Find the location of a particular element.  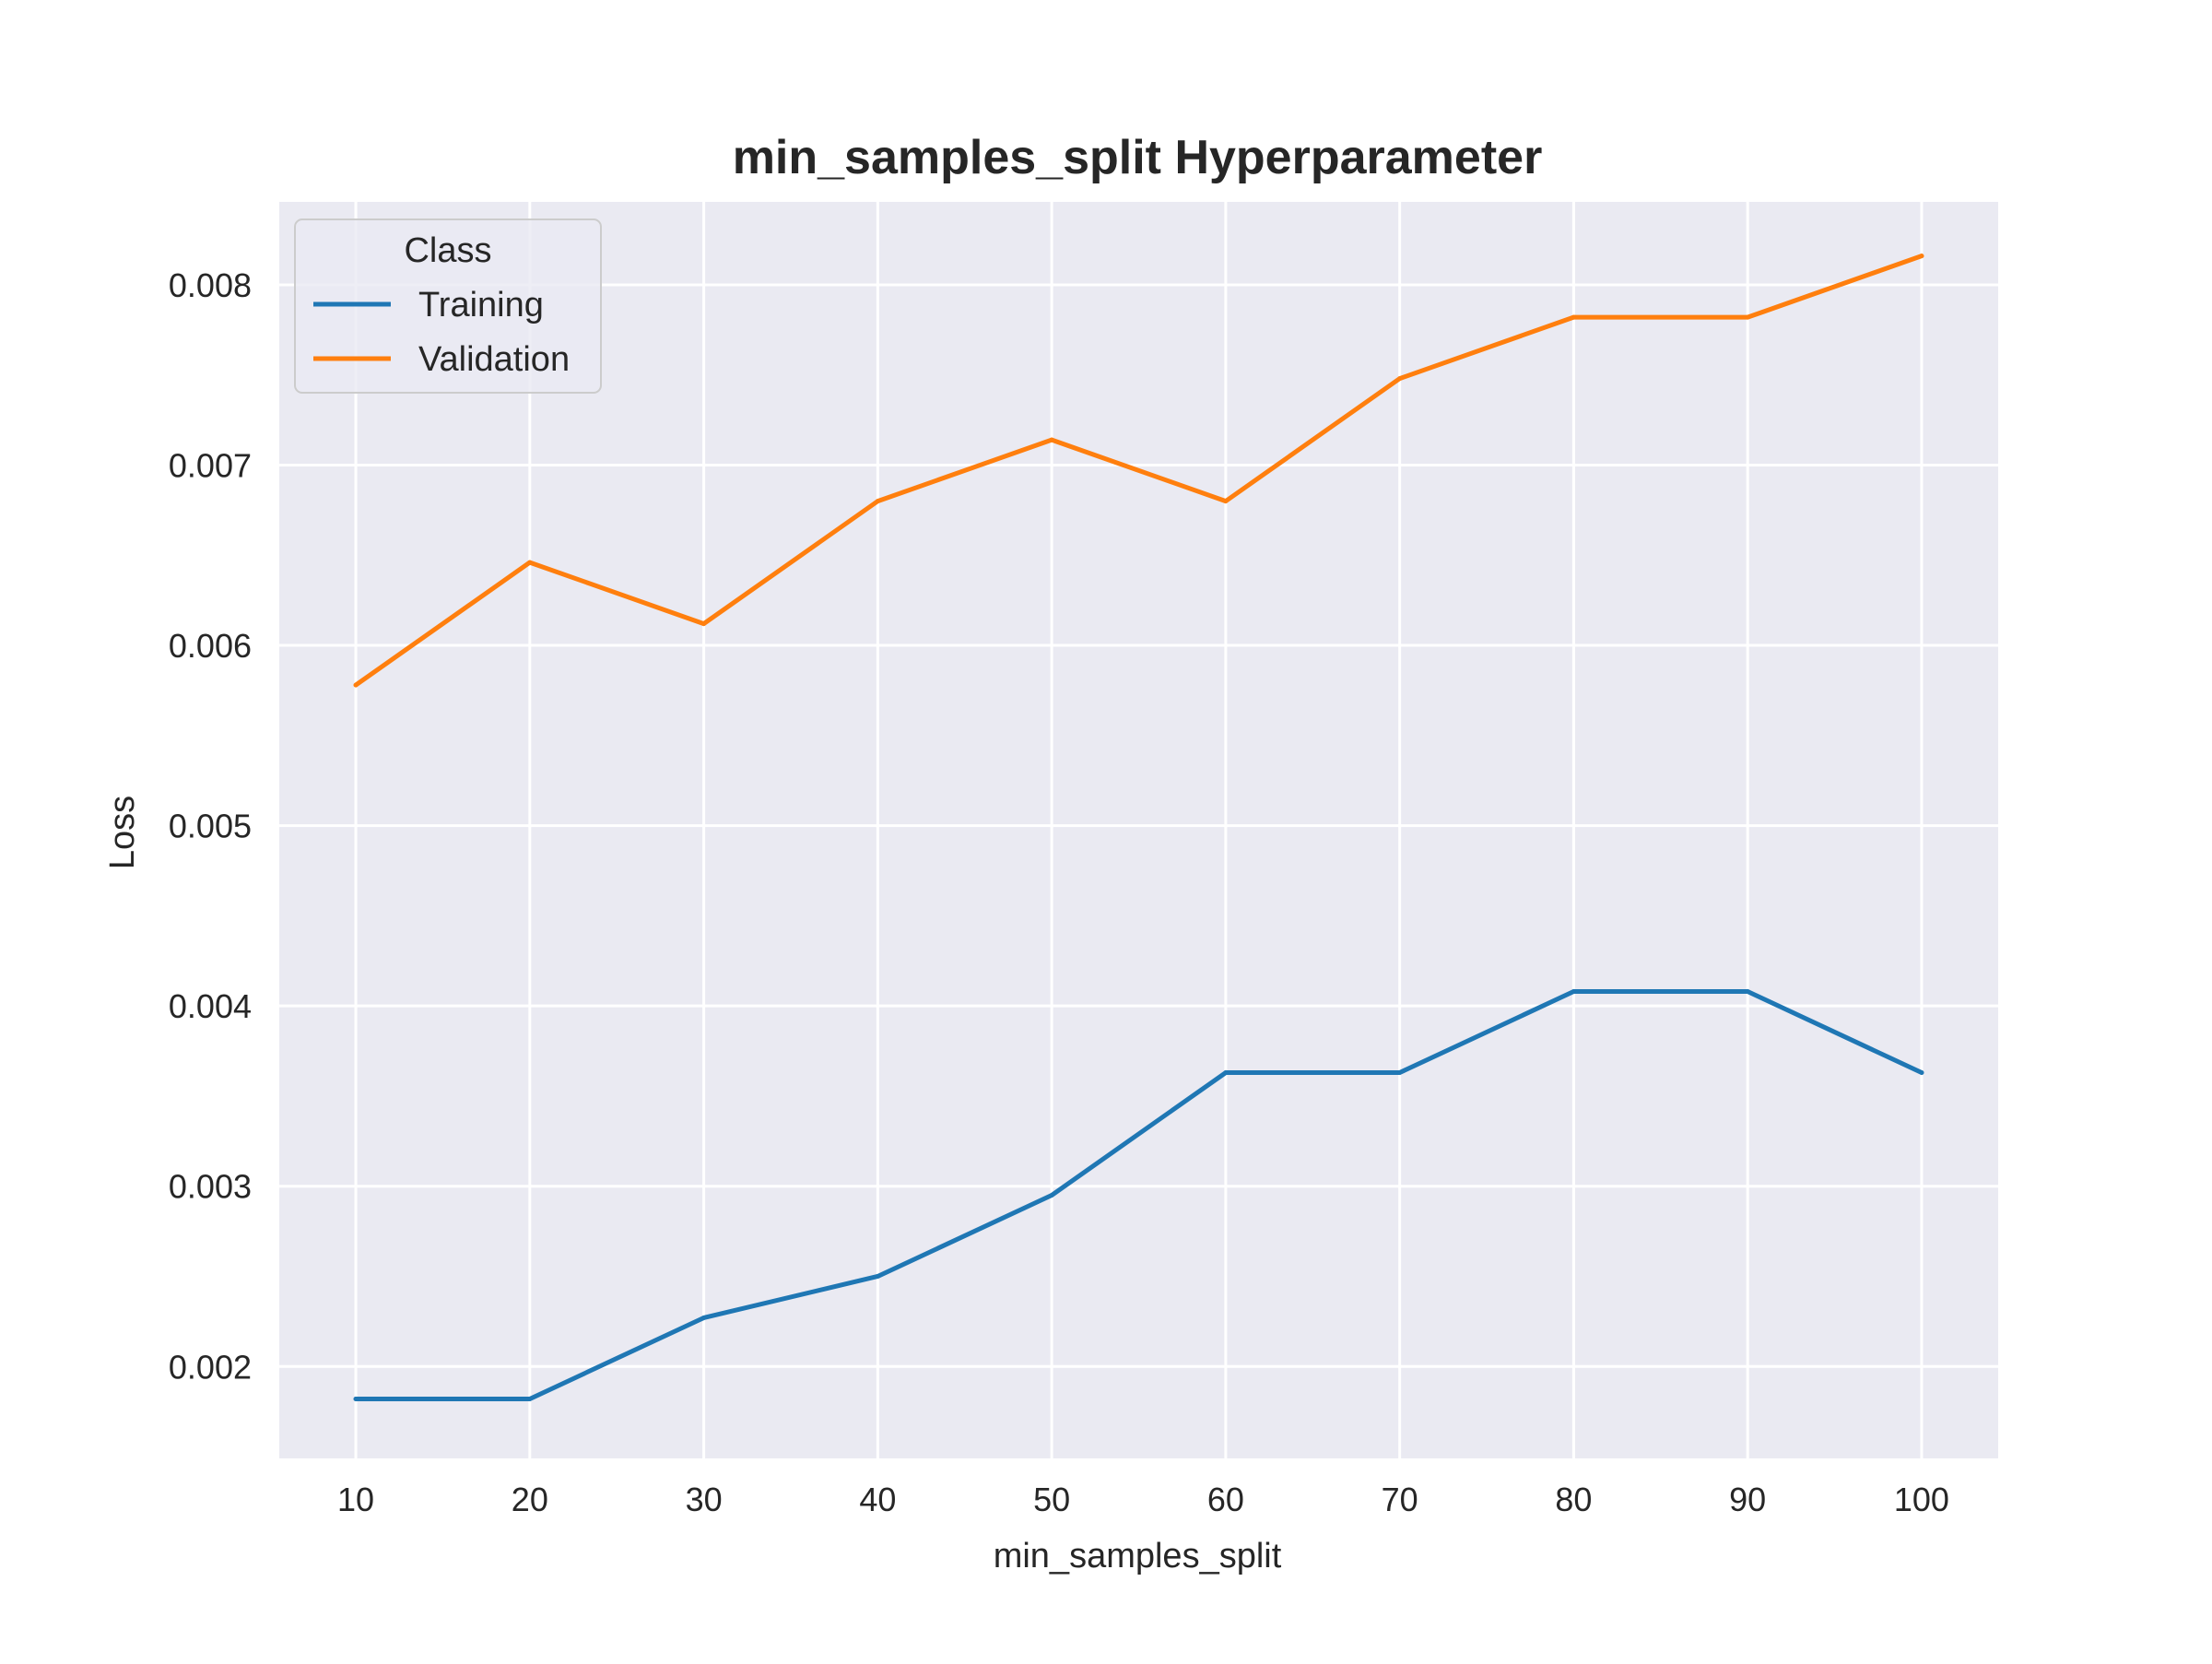

x-tick-label: 90 is located at coordinates (1747, 1499).